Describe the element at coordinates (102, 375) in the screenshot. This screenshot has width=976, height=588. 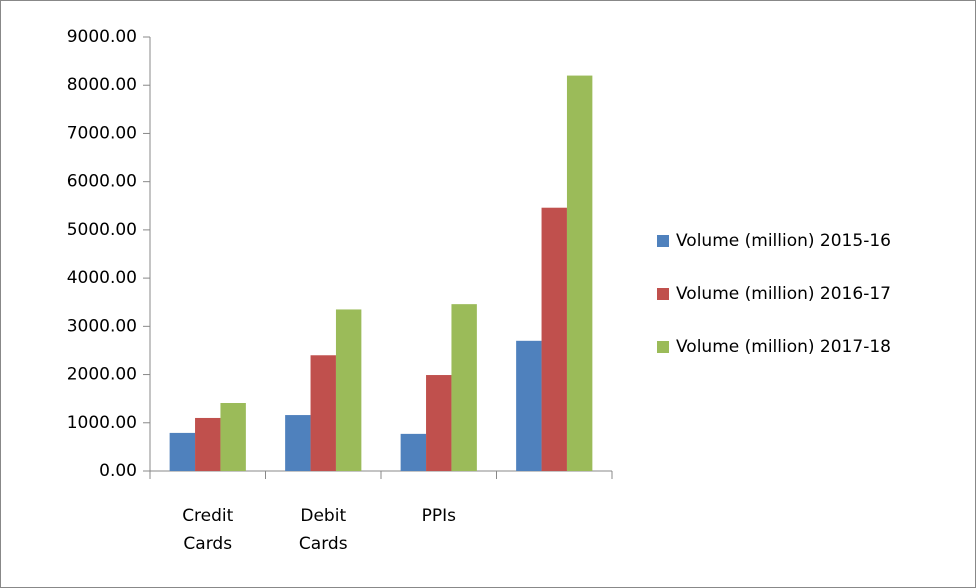
I see `y-tick-label: 2000.00` at that location.